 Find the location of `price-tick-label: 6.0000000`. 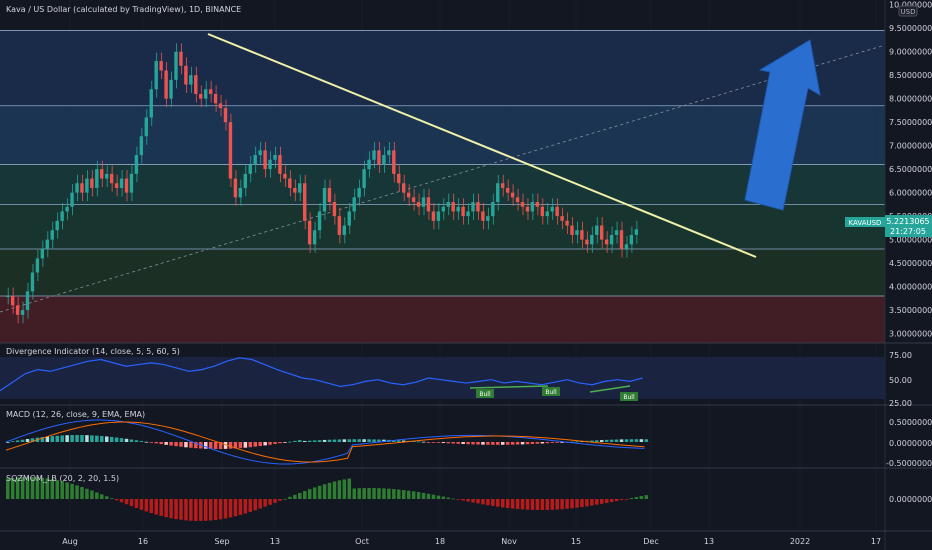

price-tick-label: 6.0000000 is located at coordinates (910, 193).